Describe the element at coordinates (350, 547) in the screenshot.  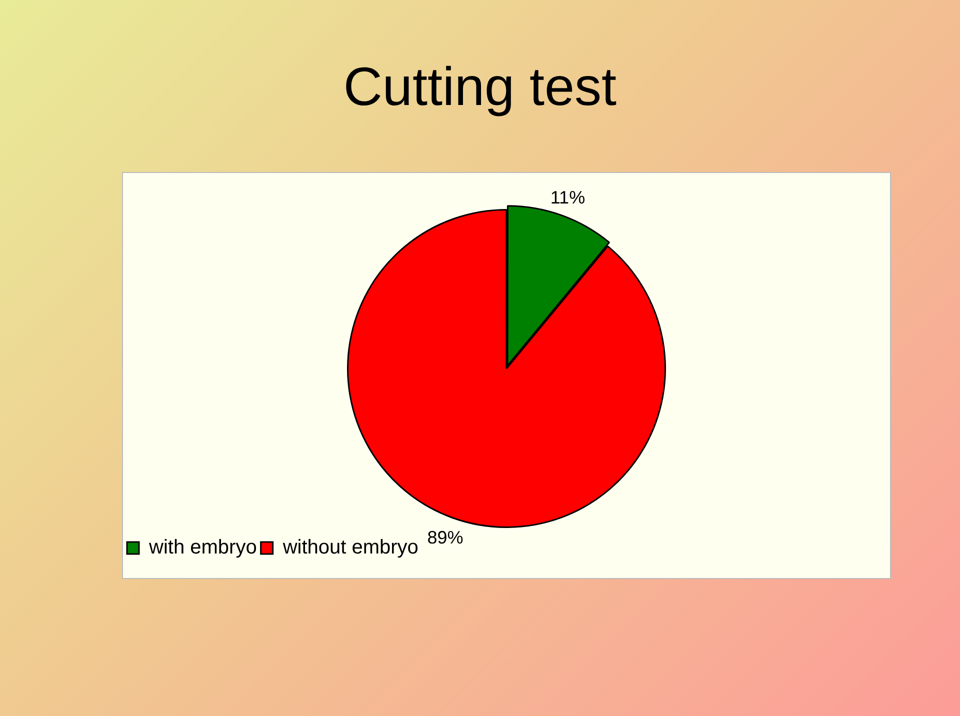
I see `legend-label: without embryo` at that location.